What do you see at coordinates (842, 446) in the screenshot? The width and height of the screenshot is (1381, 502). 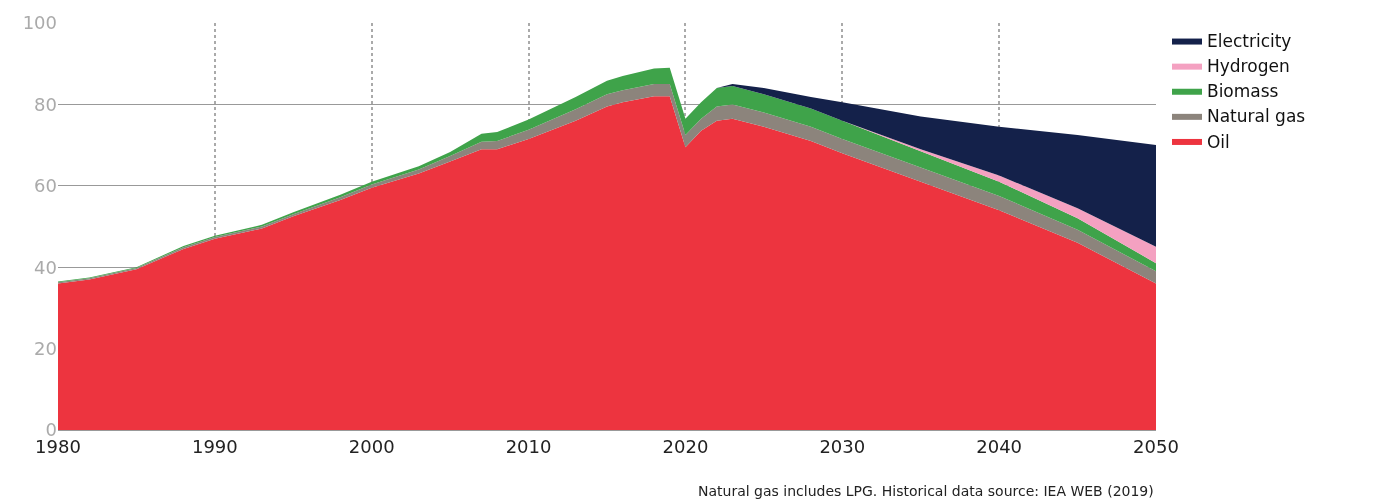 I see `x-tick-label: 2030` at bounding box center [842, 446].